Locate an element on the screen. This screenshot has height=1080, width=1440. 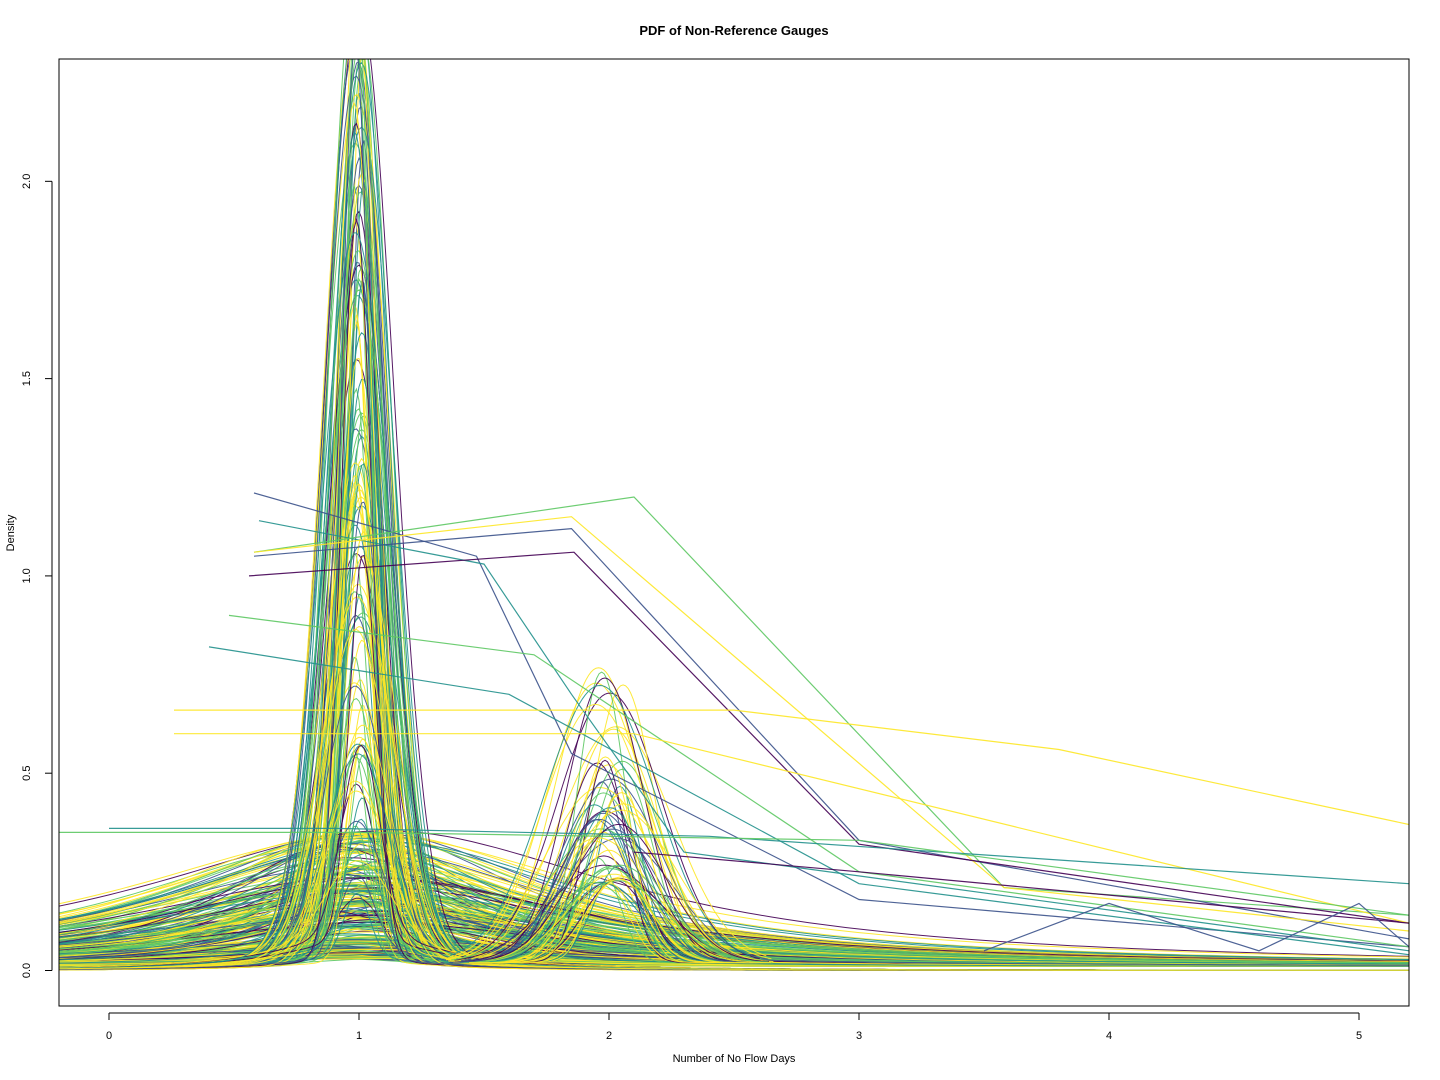
x-axis: 0 1 2 3 4 5 is located at coordinates (734, 1027).